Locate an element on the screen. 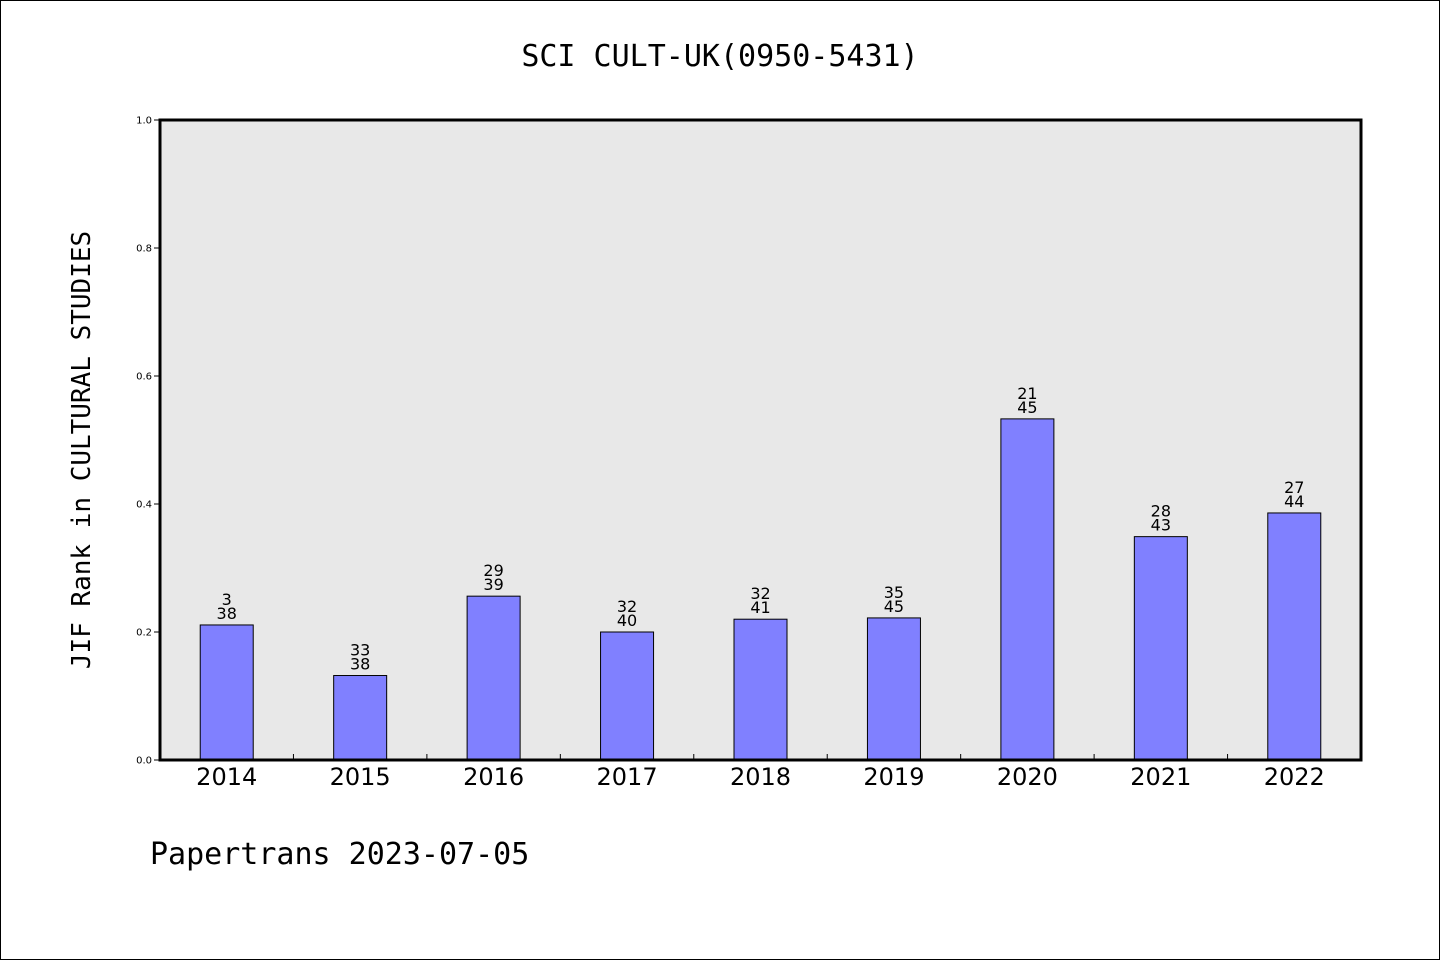  y-axis-label: JIF Rank in CULTURAL STUDIES is located at coordinates (82, 450).